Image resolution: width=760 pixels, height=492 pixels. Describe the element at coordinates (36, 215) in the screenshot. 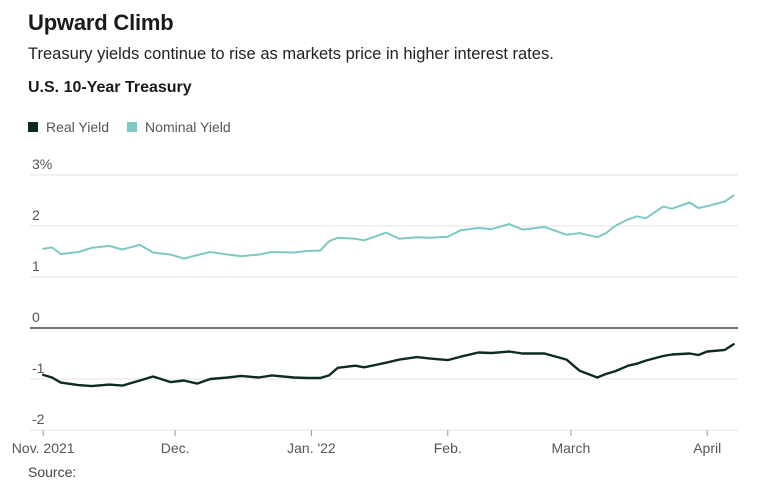

I see `y-tick-label: 2` at that location.